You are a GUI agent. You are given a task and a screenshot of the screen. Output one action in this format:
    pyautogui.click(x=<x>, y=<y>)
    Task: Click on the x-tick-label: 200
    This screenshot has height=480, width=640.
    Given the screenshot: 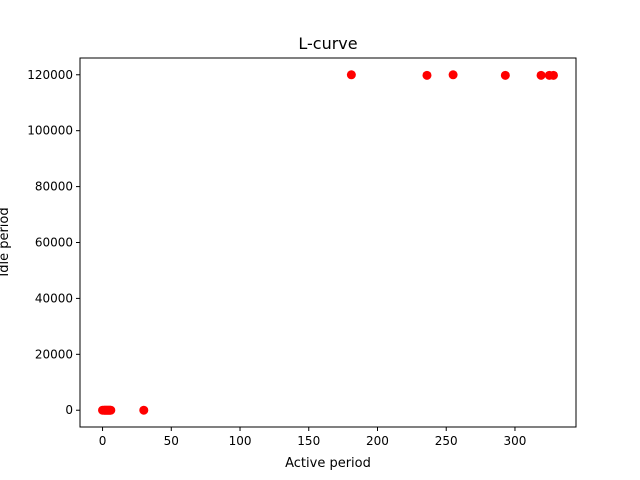 What is the action you would take?
    pyautogui.click(x=377, y=441)
    